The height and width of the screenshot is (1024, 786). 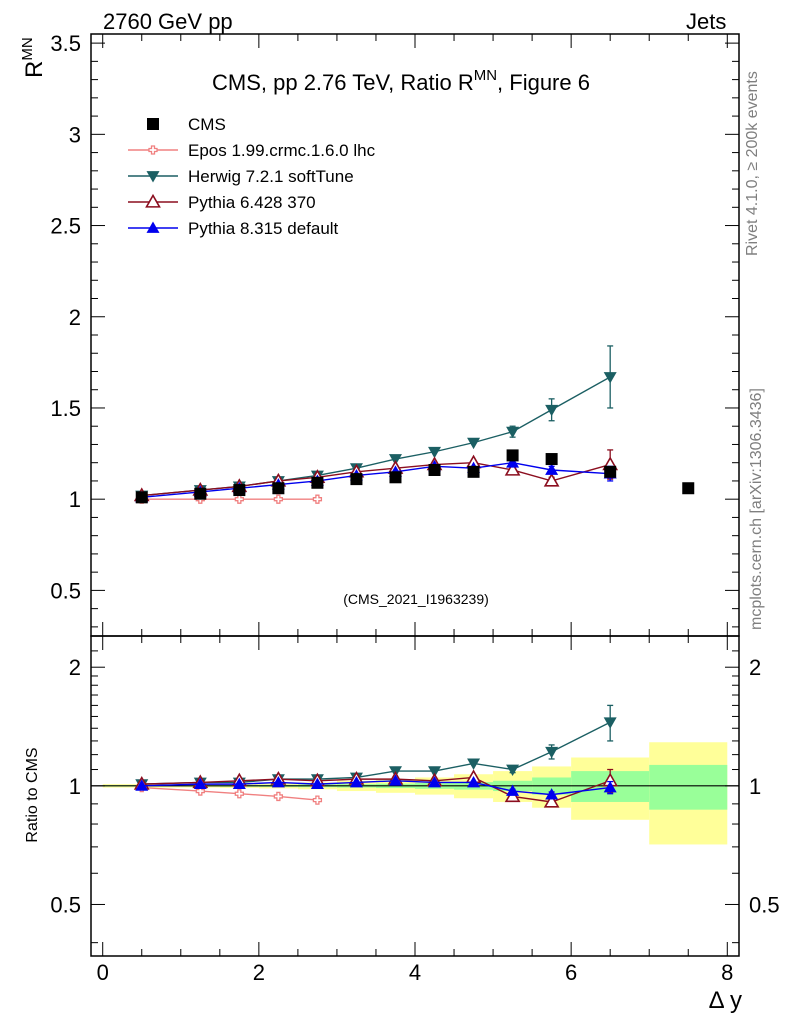 What do you see at coordinates (75, 317) in the screenshot?
I see `y-tick-label-2: 2` at bounding box center [75, 317].